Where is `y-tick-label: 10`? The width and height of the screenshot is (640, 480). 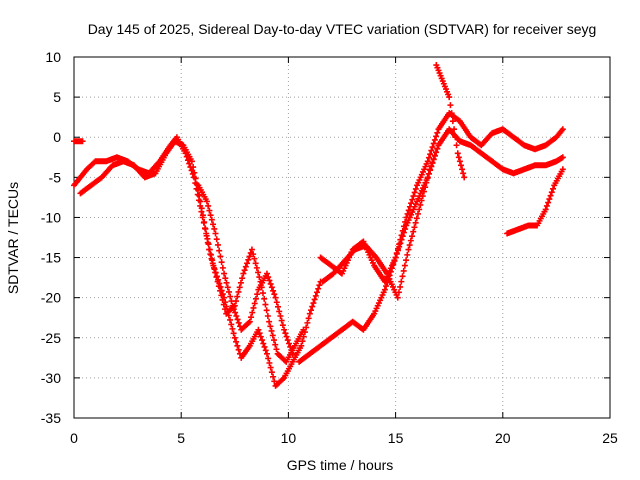
y-tick-label: 10 is located at coordinates (53, 57).